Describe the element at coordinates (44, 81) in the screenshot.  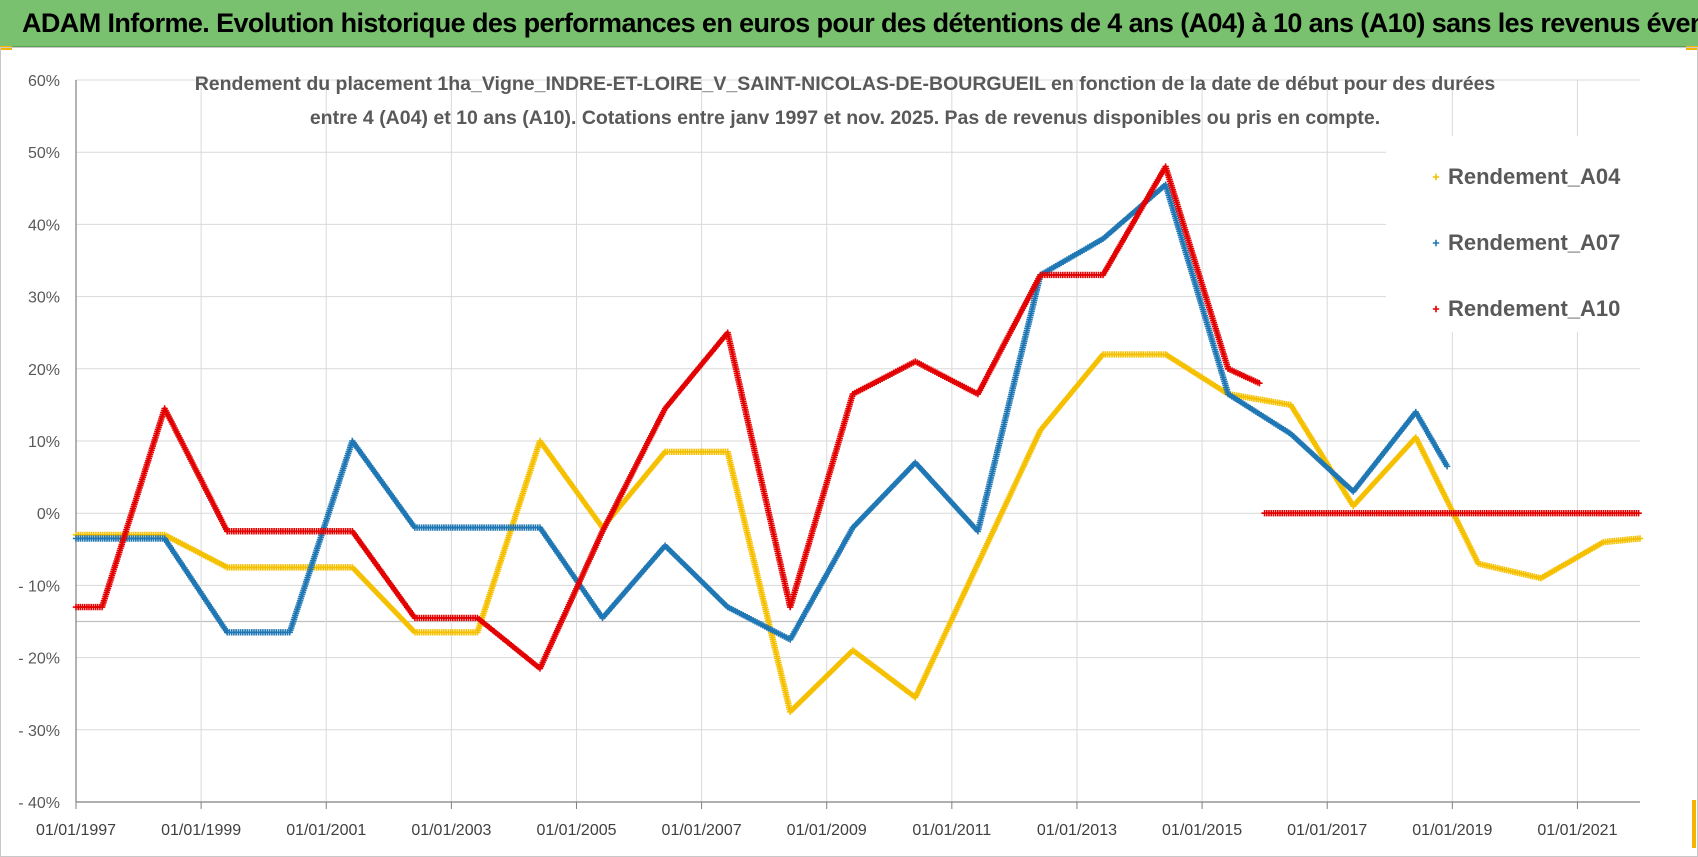
I see `y-tick-label: 60%` at that location.